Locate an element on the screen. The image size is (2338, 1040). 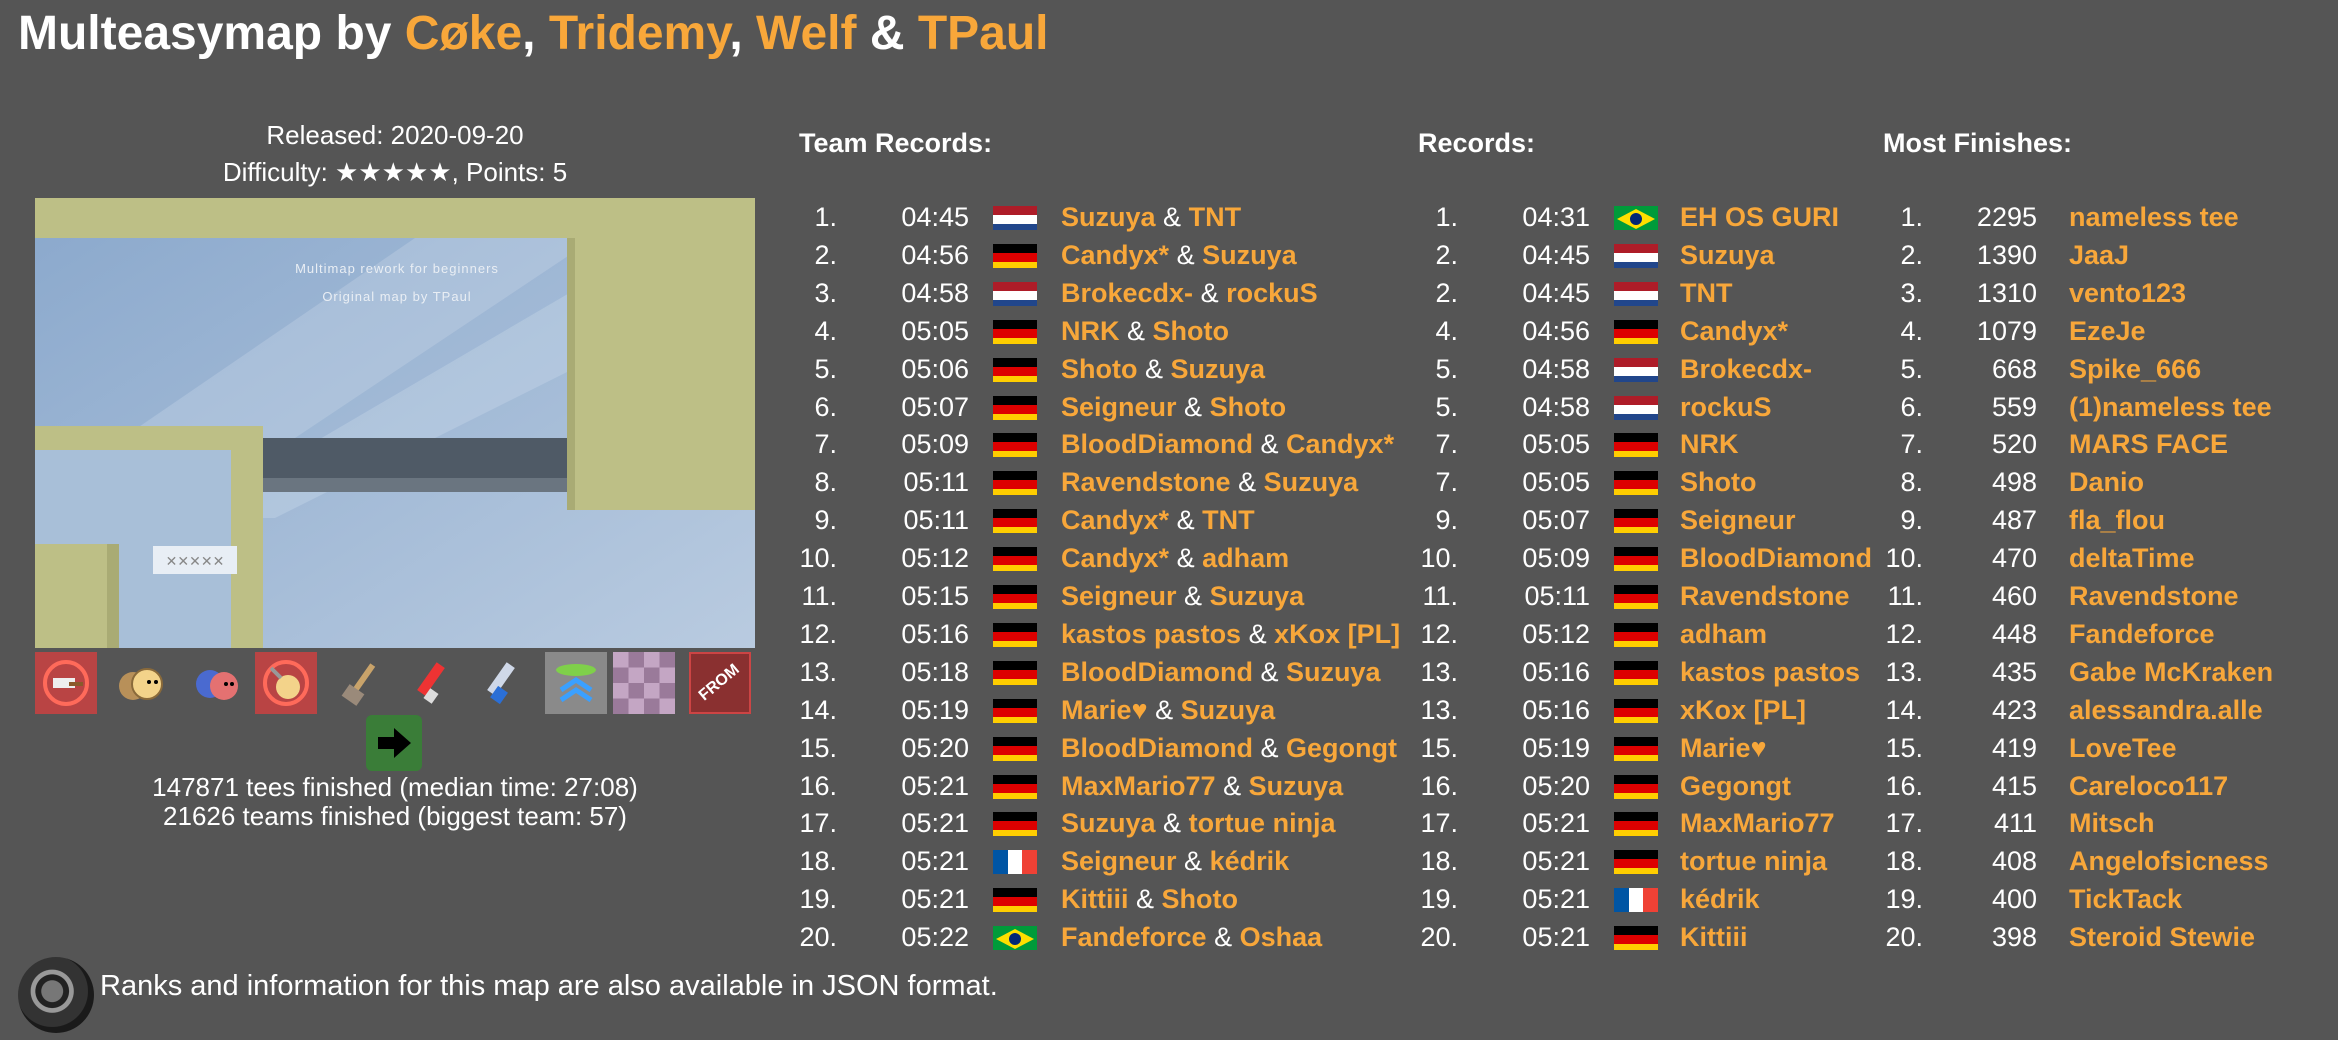
player-link: deltaTime is located at coordinates (2132, 558).